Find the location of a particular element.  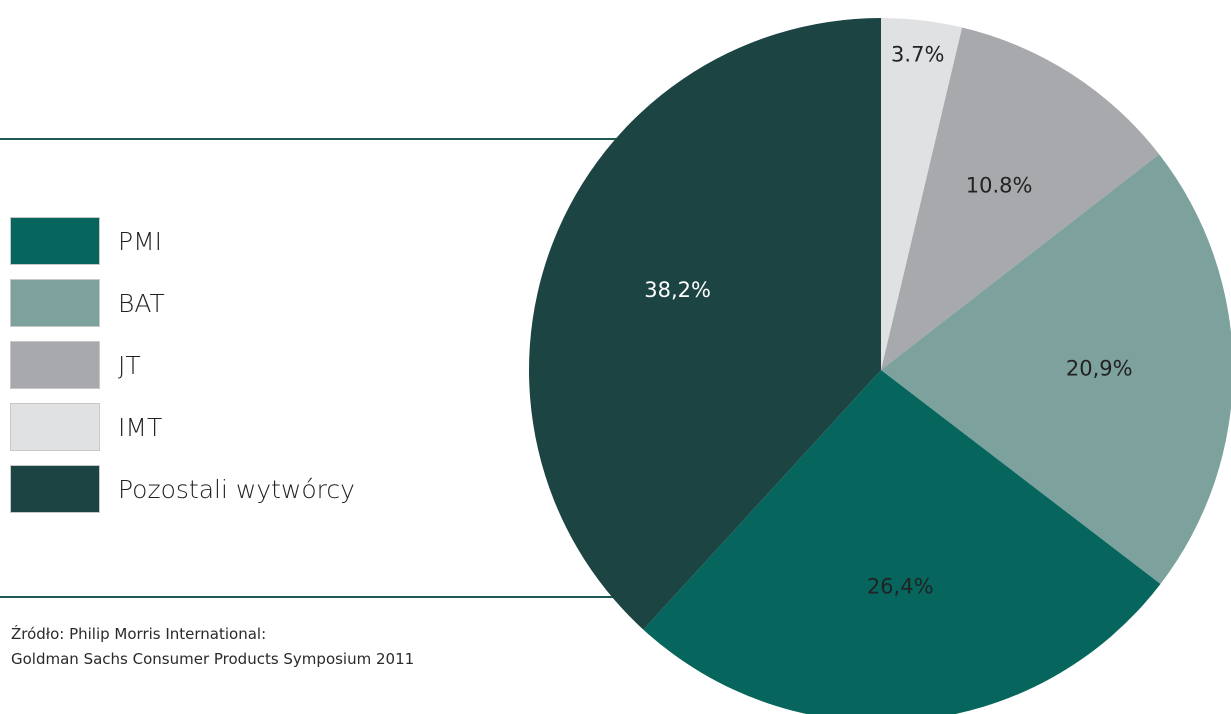

legend-label-pozostali-wytworcy: Pozostali wytwórcy is located at coordinates (236, 489).